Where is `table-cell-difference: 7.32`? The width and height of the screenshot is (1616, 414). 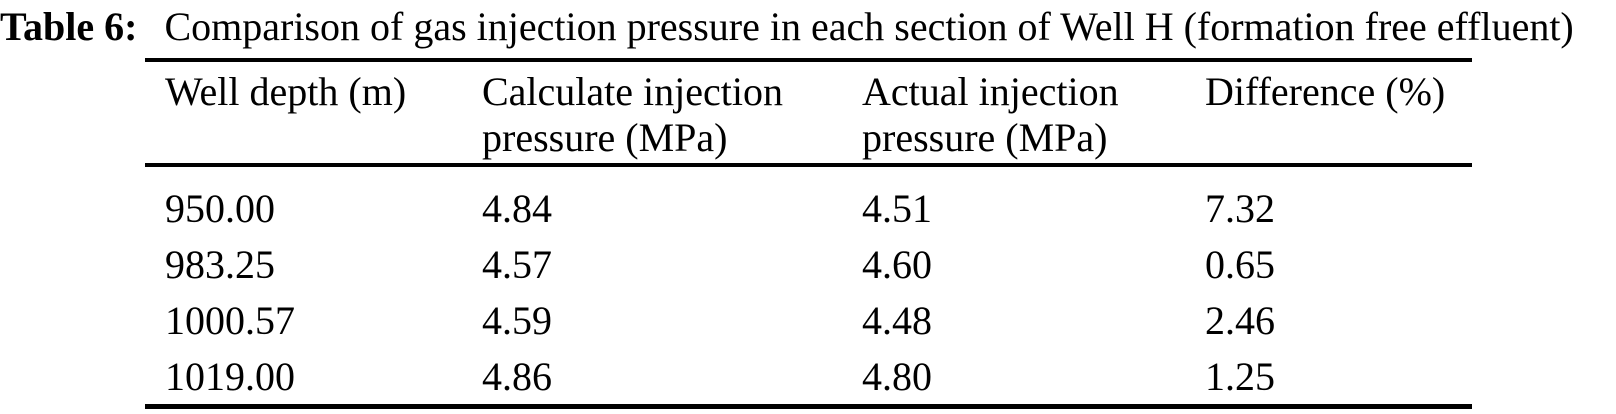 table-cell-difference: 7.32 is located at coordinates (1240, 209).